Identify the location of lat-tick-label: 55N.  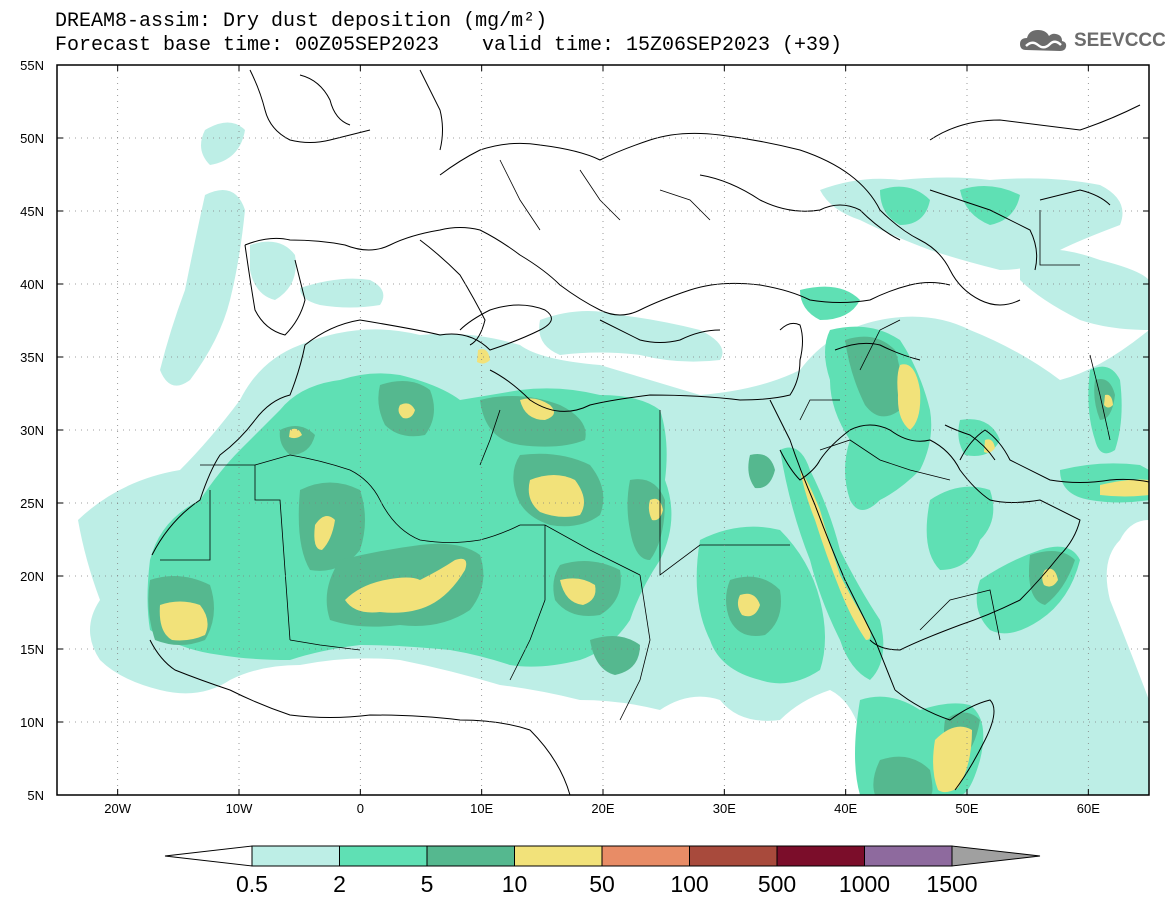
(32, 65).